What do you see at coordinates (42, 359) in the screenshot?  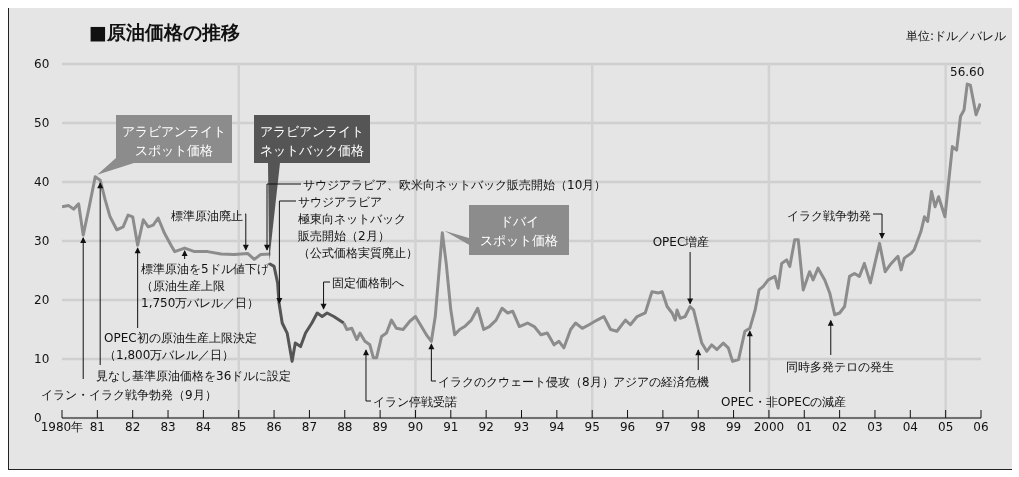 I see `y-tick-label: 10` at bounding box center [42, 359].